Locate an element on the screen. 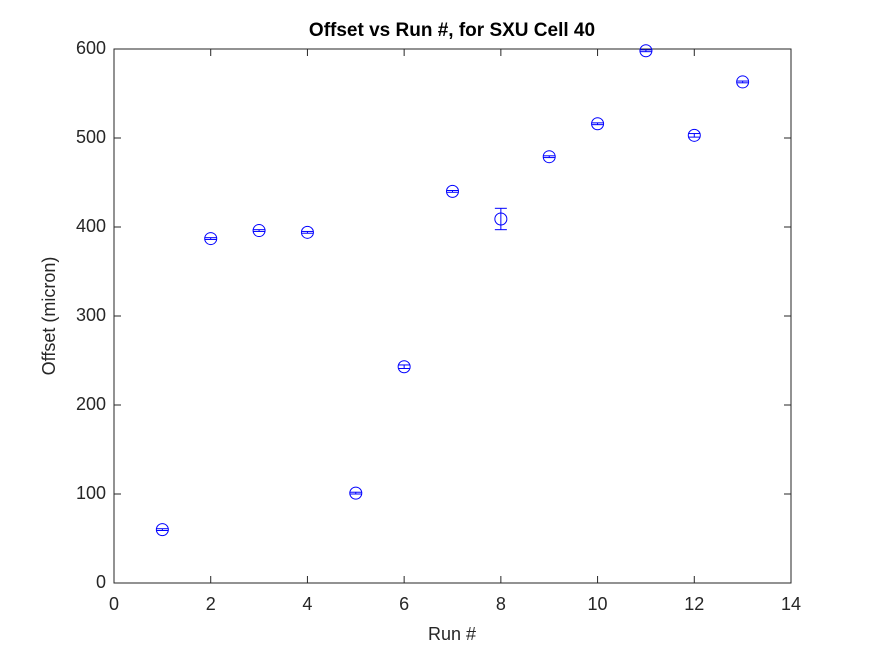 This screenshot has height=656, width=875. y-tick-label: 0 is located at coordinates (101, 582).